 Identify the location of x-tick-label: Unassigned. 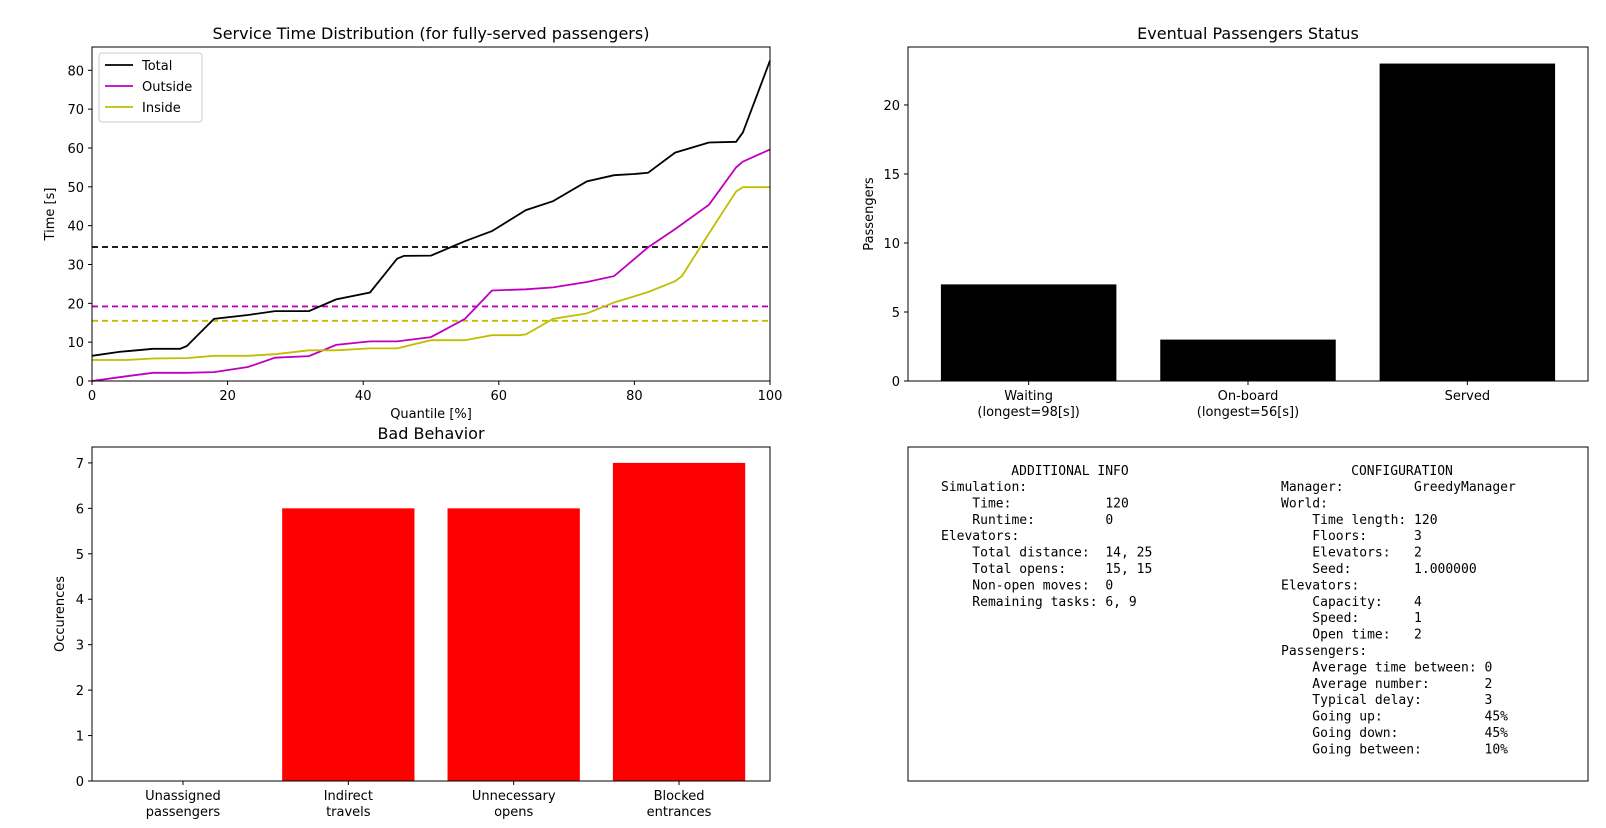
(183, 796).